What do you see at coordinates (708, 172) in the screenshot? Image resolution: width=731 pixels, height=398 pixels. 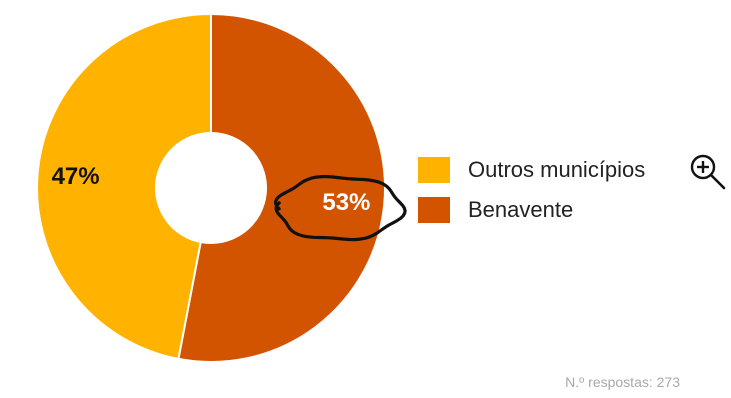 I see `zoom-in-icon` at bounding box center [708, 172].